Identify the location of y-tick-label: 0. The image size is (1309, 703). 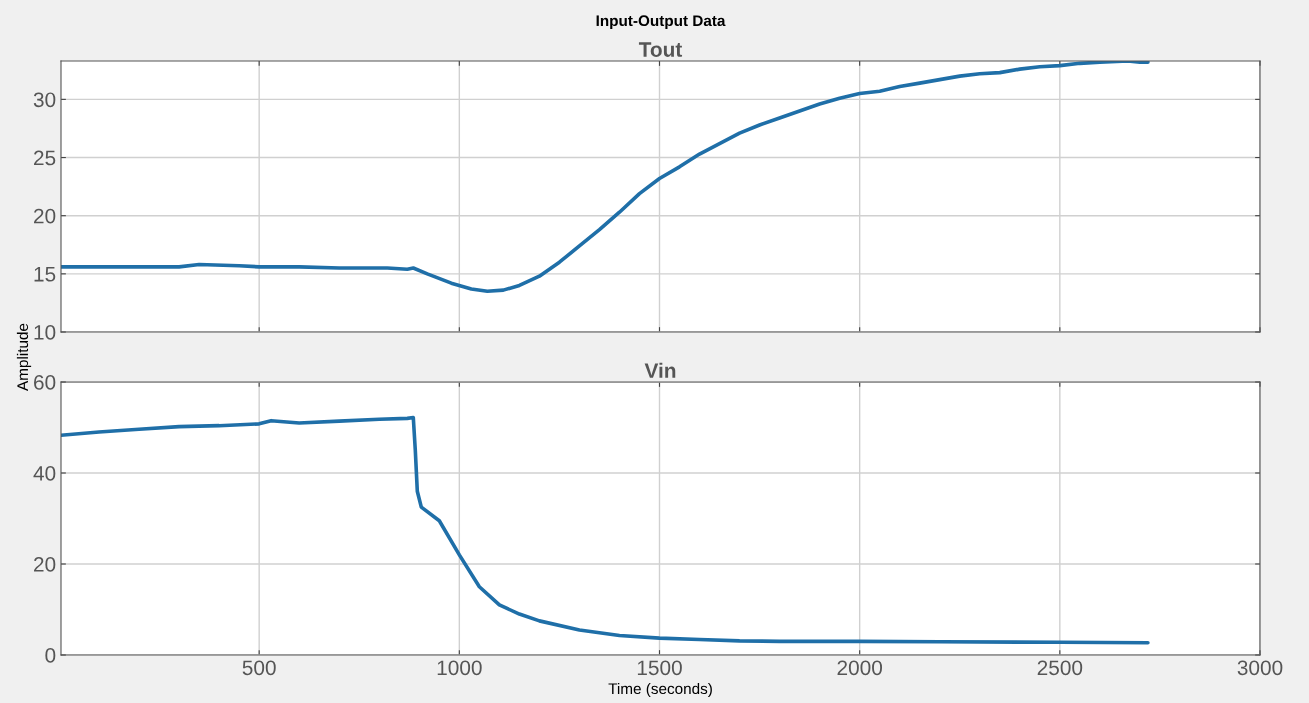
(50, 655).